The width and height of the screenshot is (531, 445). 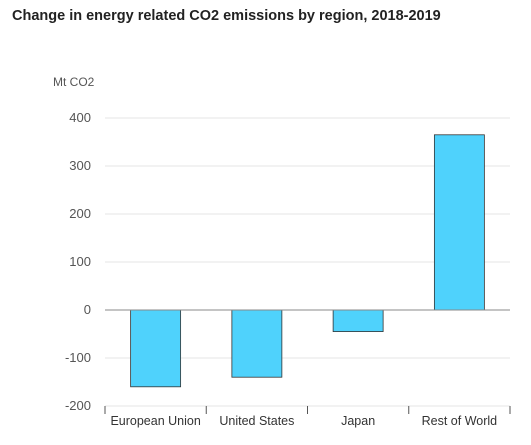 What do you see at coordinates (256, 421) in the screenshot?
I see `x-tick-label: United States` at bounding box center [256, 421].